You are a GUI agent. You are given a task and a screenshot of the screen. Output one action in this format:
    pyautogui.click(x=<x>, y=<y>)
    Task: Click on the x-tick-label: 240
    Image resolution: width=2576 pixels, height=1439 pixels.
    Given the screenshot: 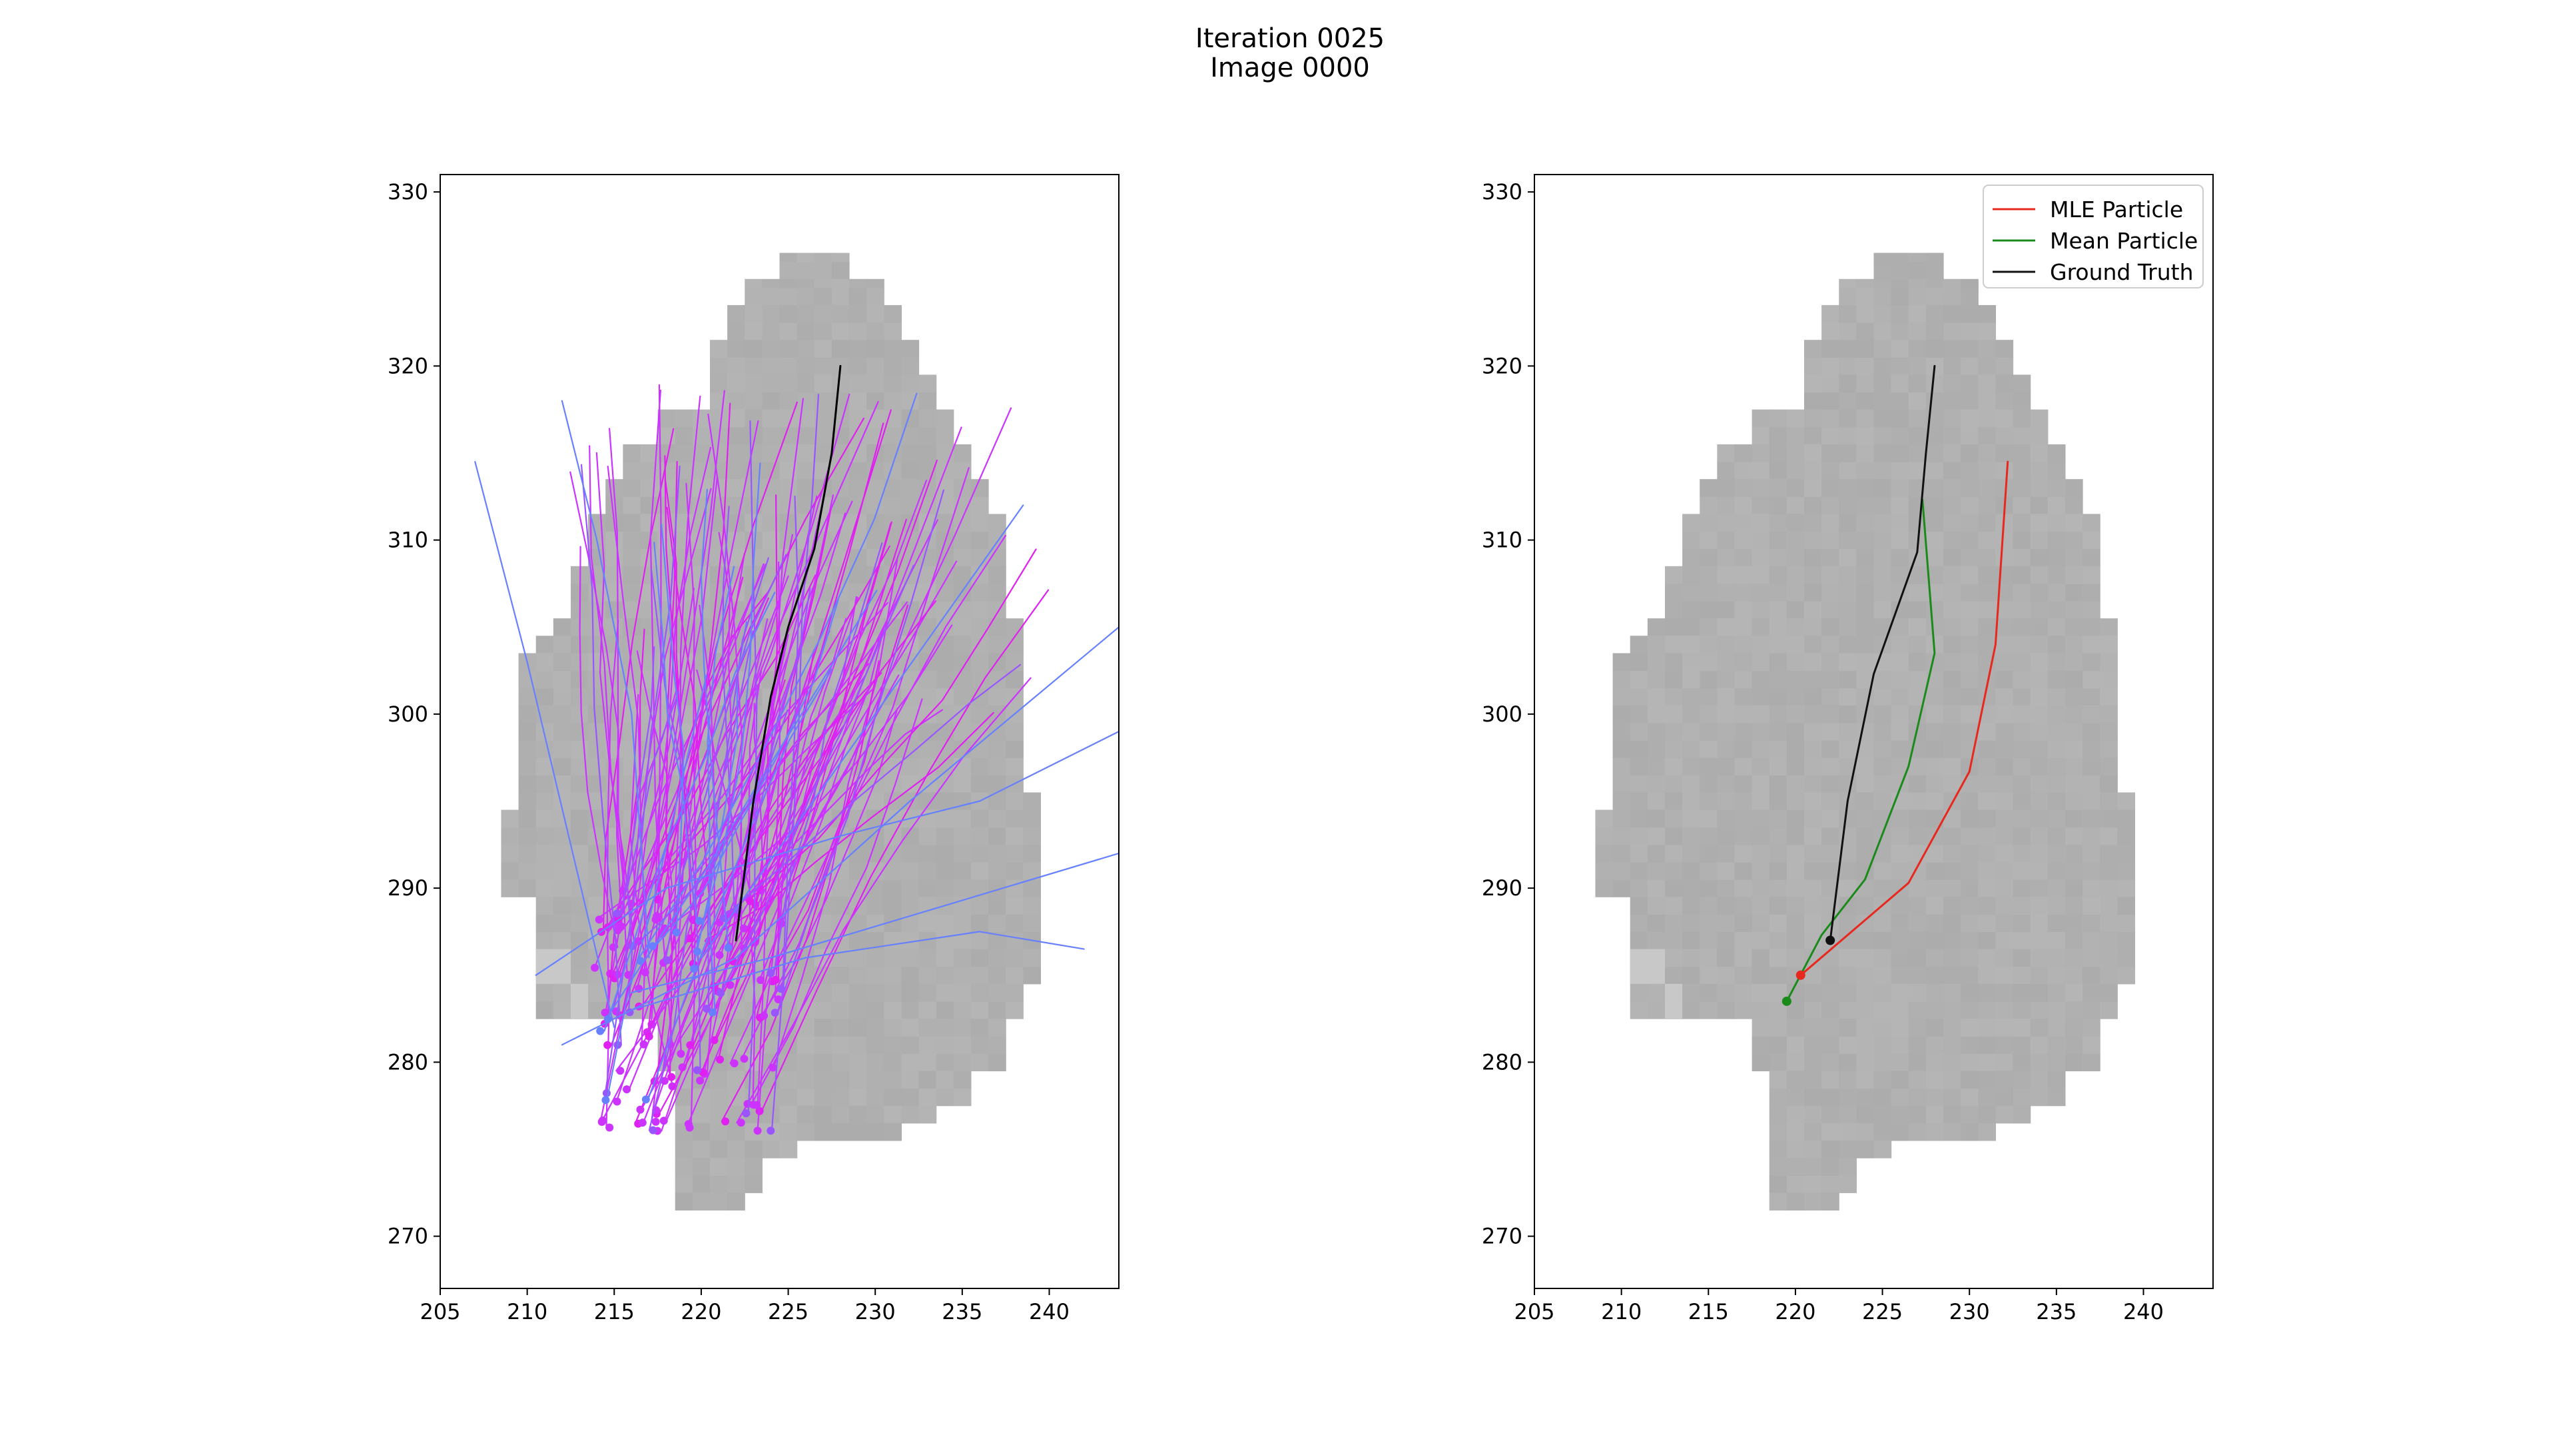 What is the action you would take?
    pyautogui.click(x=1049, y=1312)
    